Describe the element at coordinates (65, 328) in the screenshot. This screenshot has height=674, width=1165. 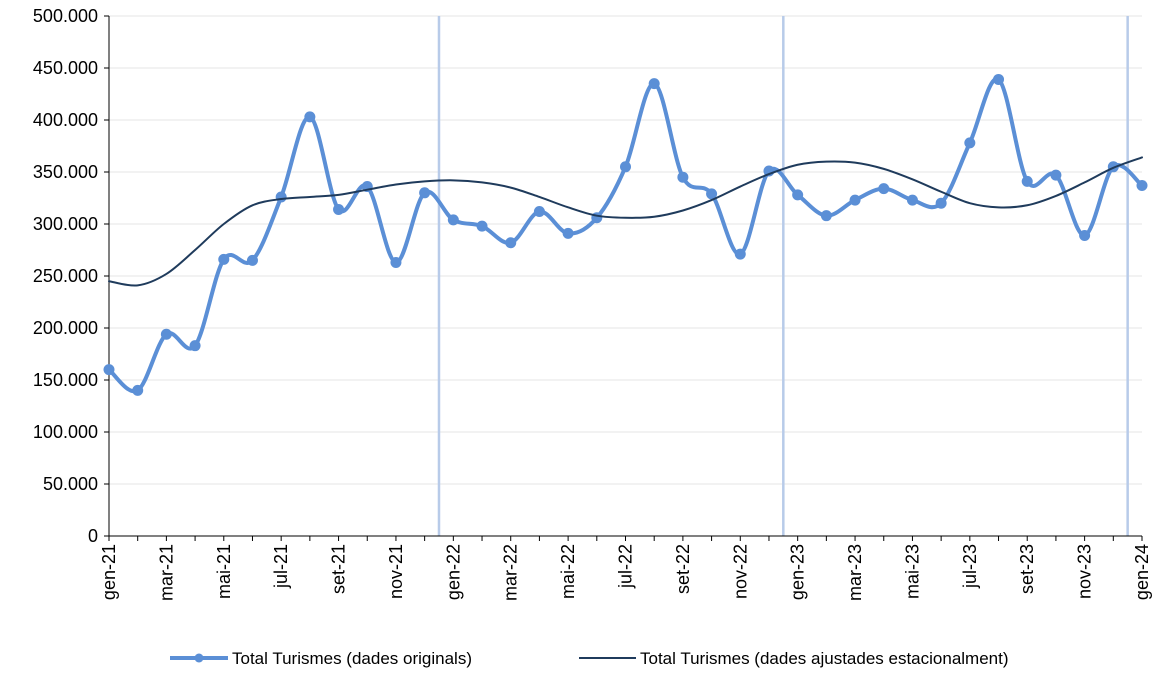
I see `y-tick-label: 200.000` at that location.